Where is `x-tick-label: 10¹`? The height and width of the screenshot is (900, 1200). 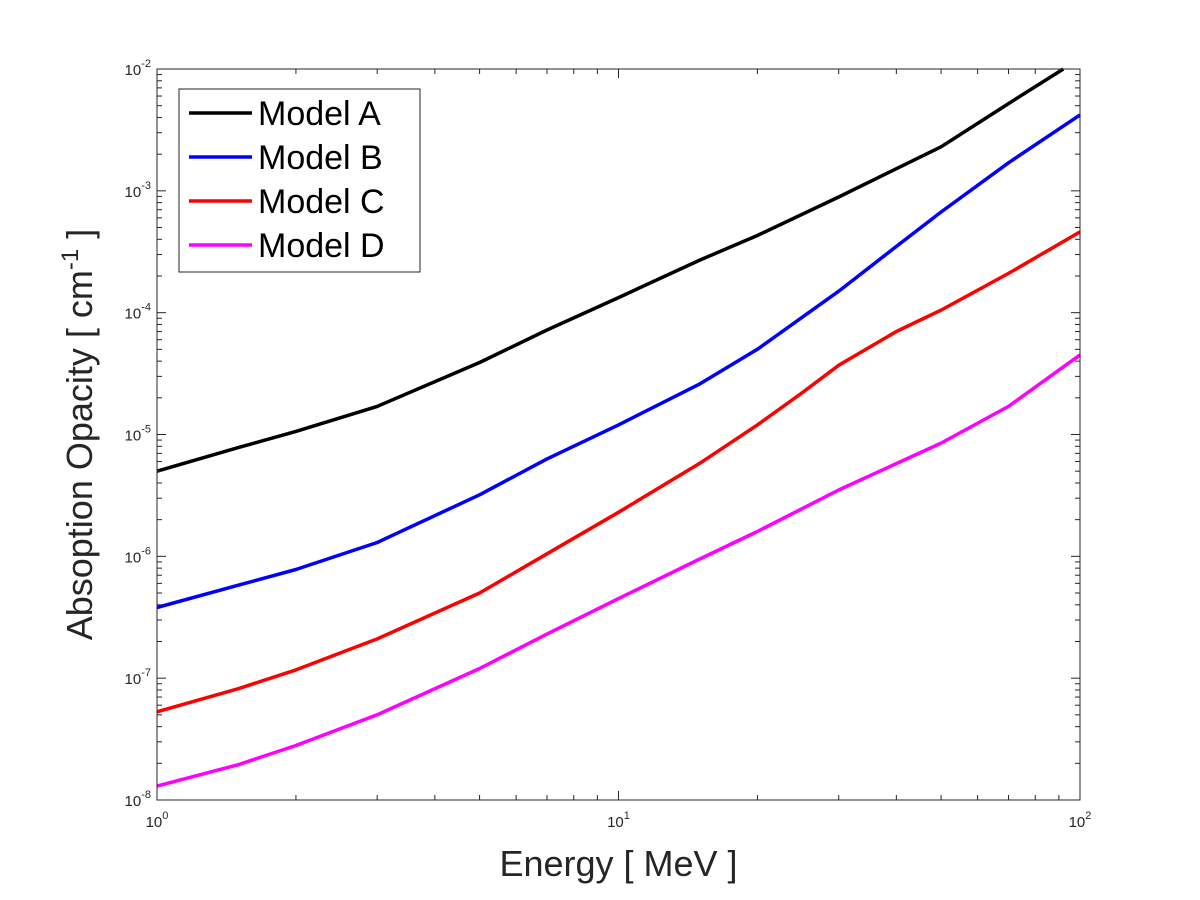 x-tick-label: 10¹ is located at coordinates (618, 820).